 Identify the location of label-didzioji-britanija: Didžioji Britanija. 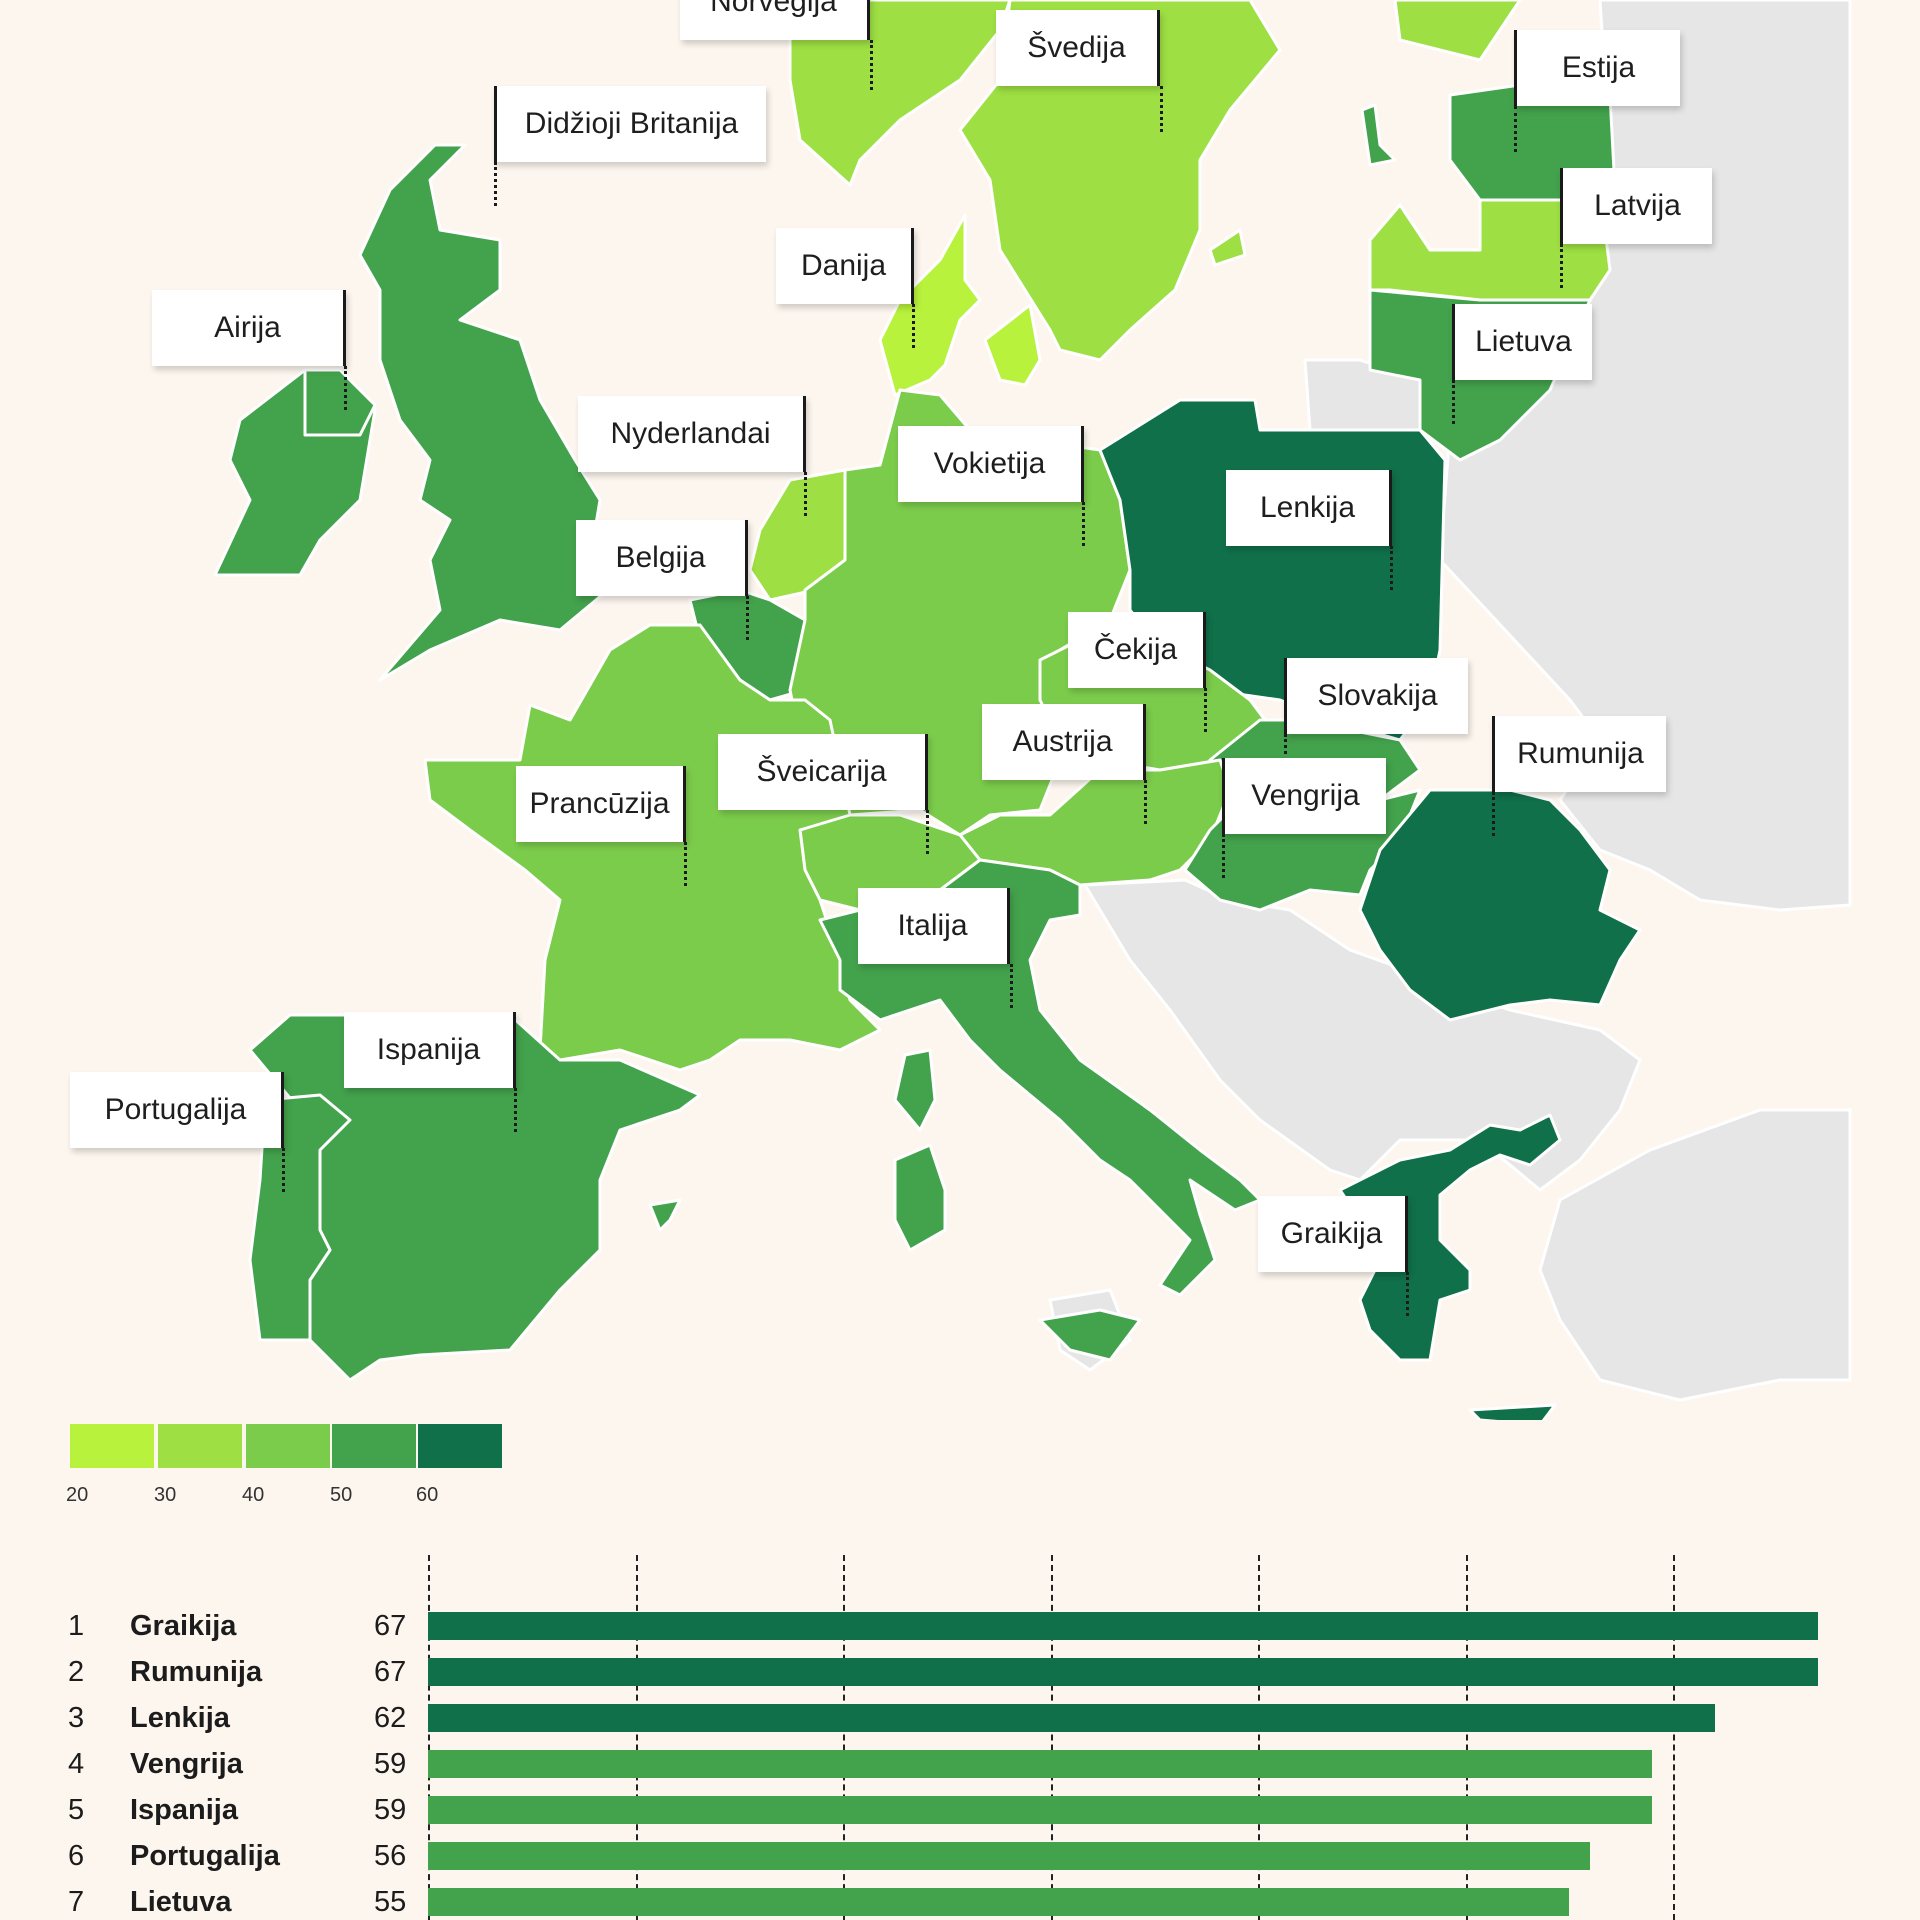
(630, 124).